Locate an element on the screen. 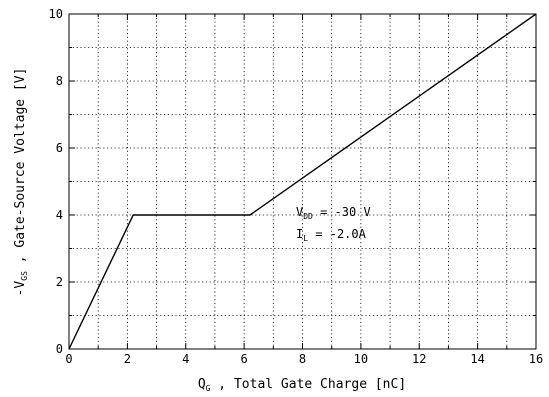 Image resolution: width=549 pixels, height=397 pixels. y-axis-title: -VGS , Gate-Source Voltage [V] is located at coordinates (21, 182).